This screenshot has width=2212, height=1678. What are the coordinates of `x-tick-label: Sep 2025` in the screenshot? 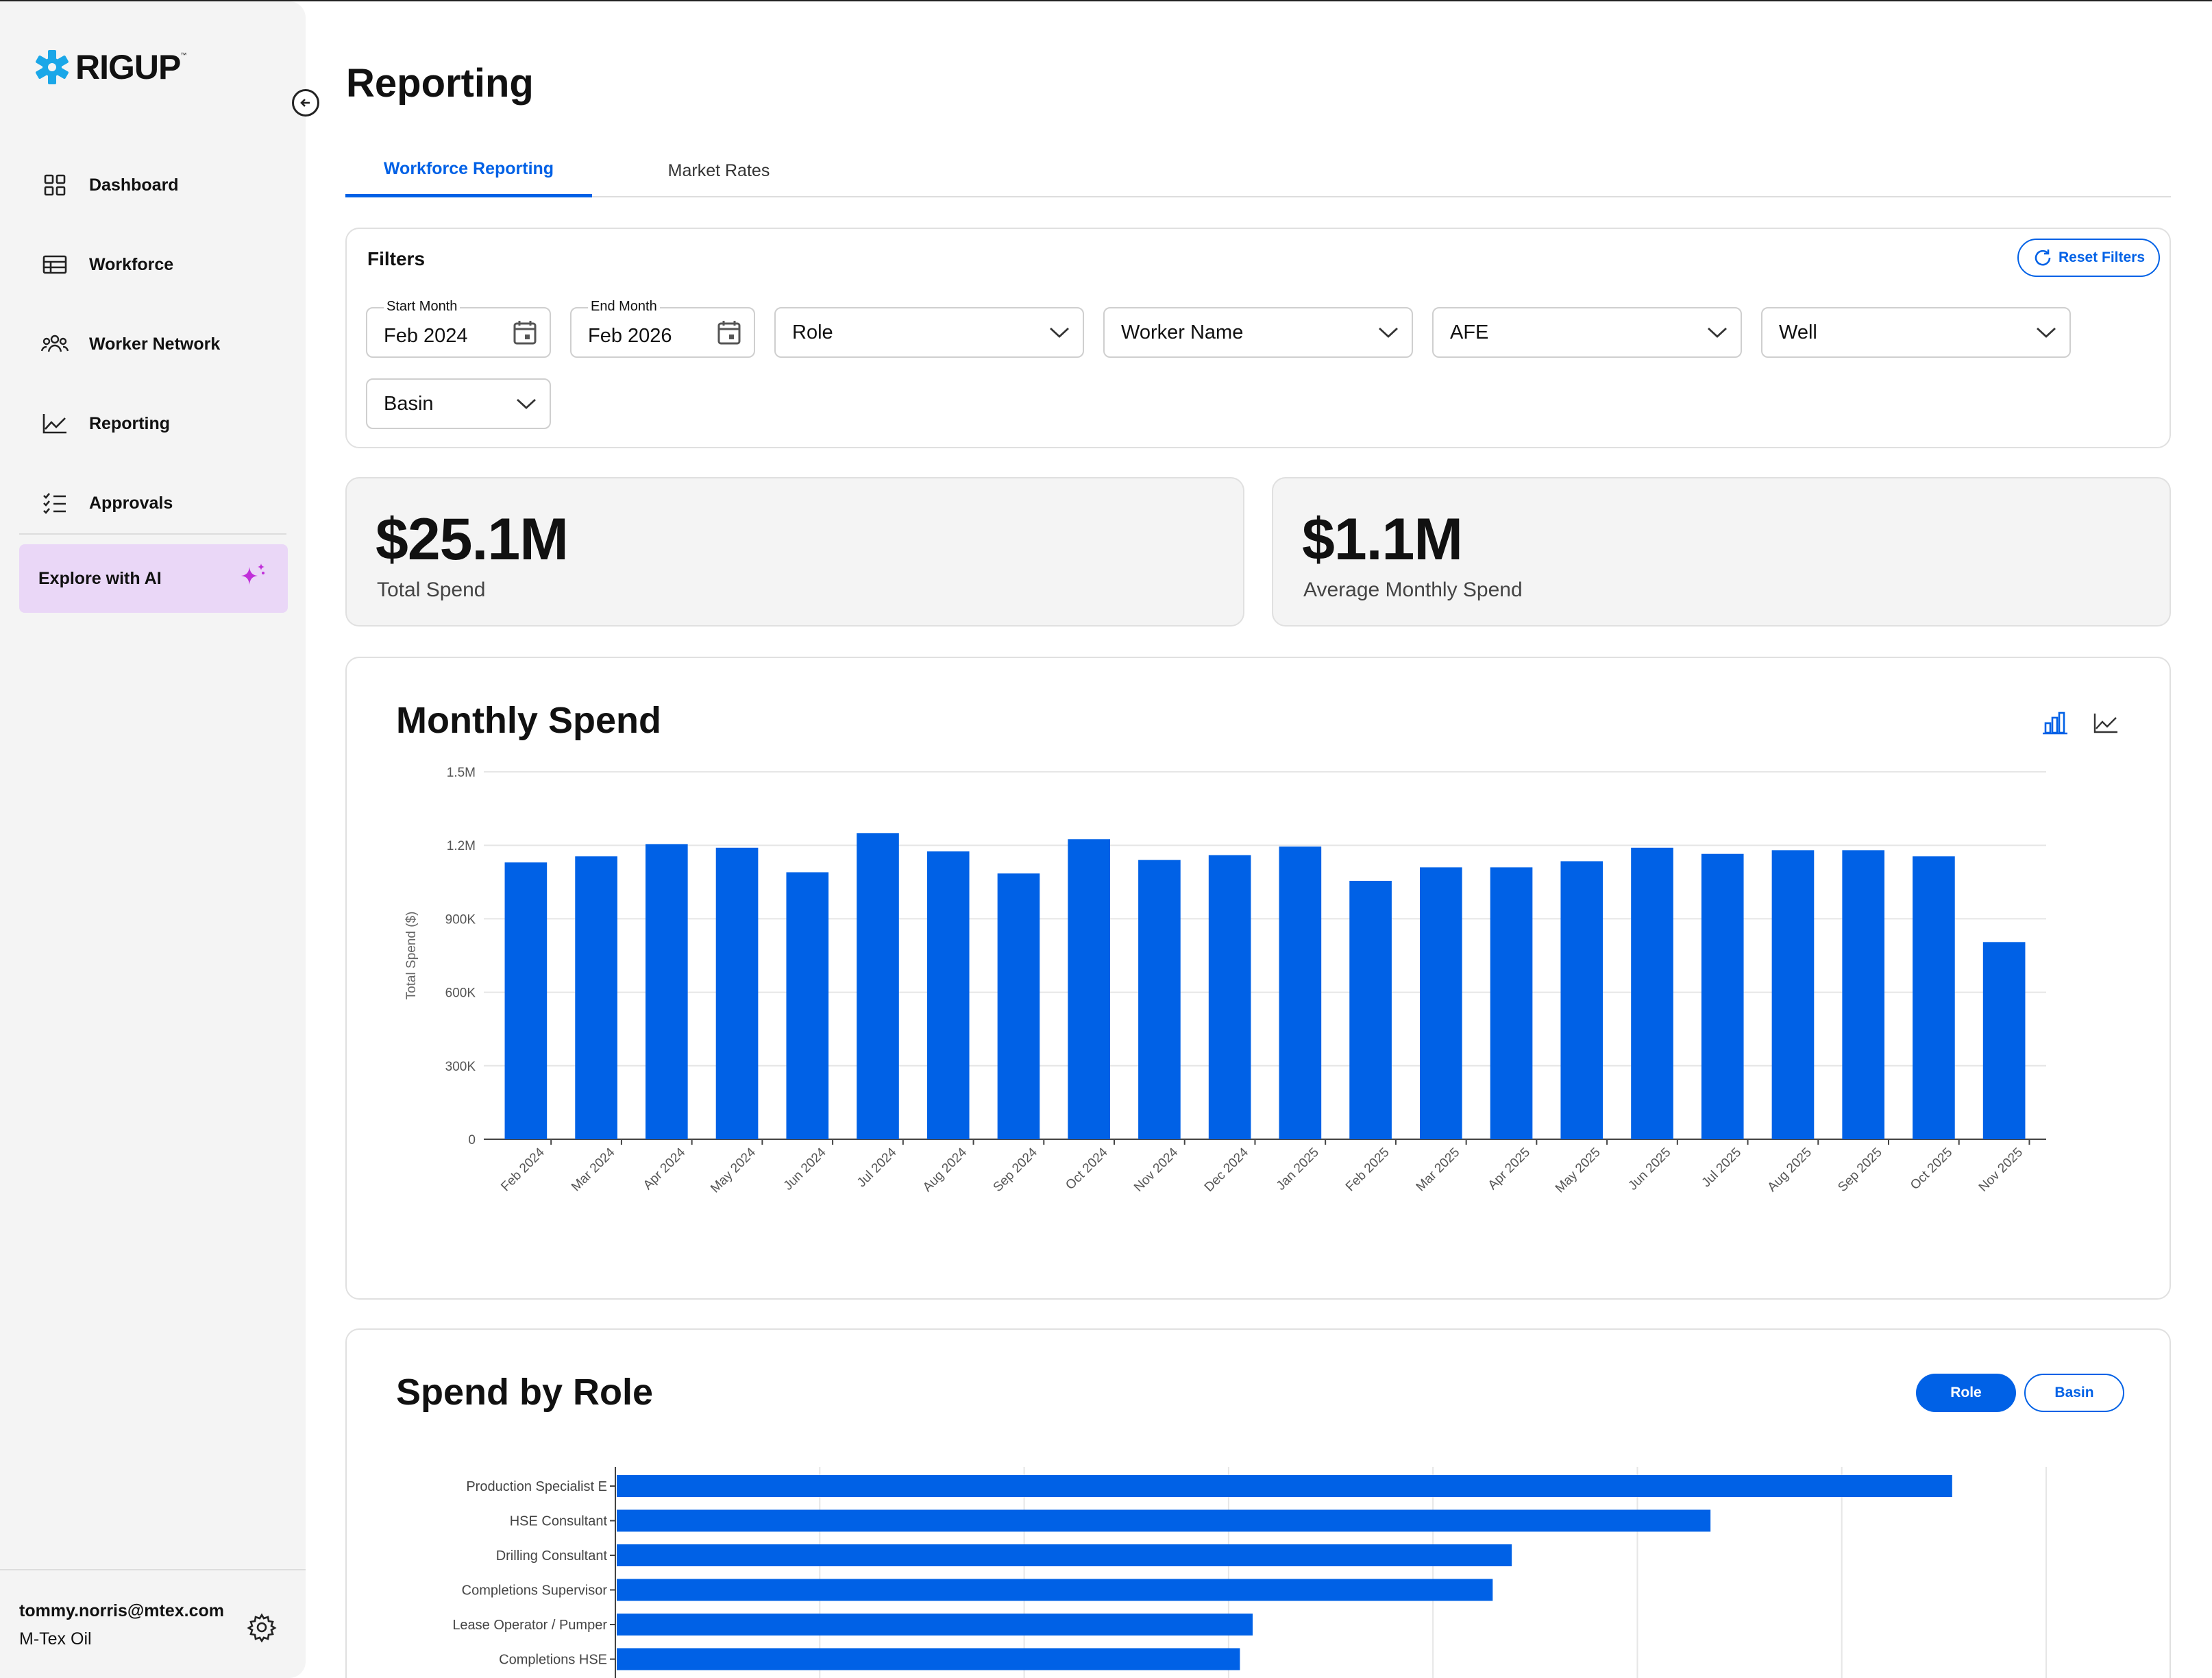 It's located at (1860, 1170).